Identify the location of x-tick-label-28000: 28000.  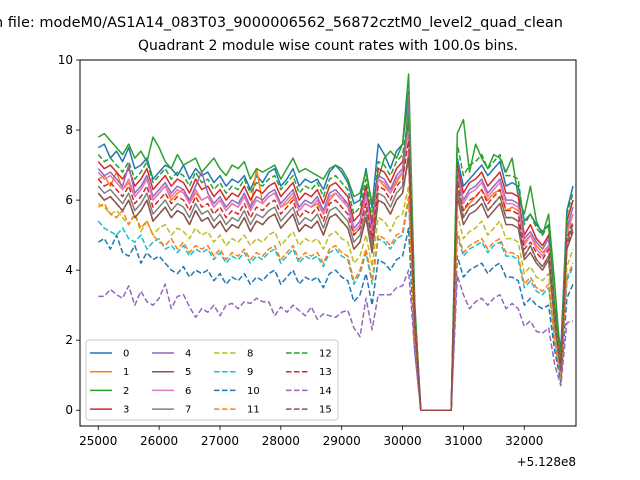
(281, 441).